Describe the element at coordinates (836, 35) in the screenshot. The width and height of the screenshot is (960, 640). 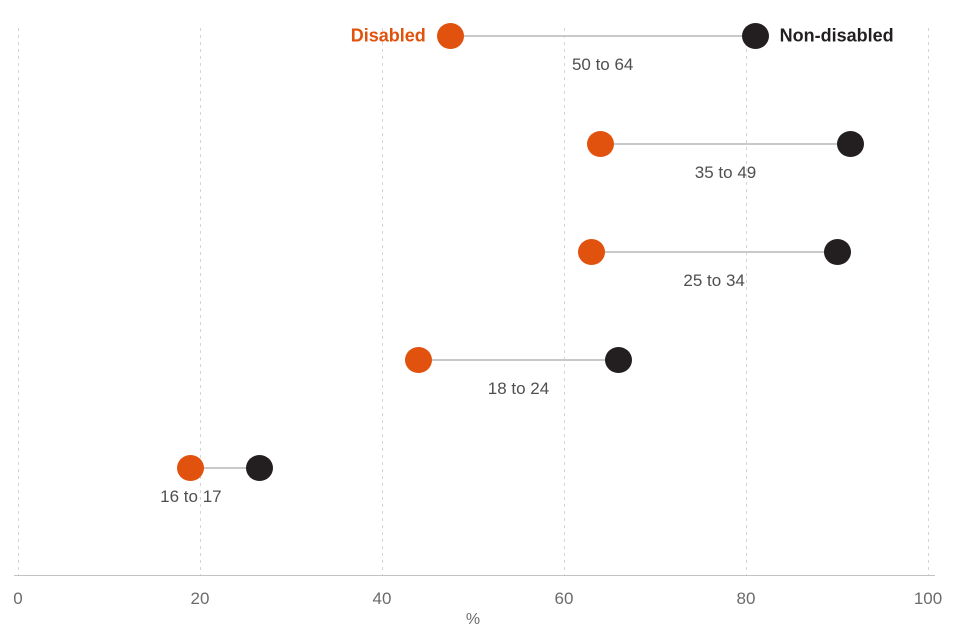
I see `legend-non-disabled-label: Non-disabled` at that location.